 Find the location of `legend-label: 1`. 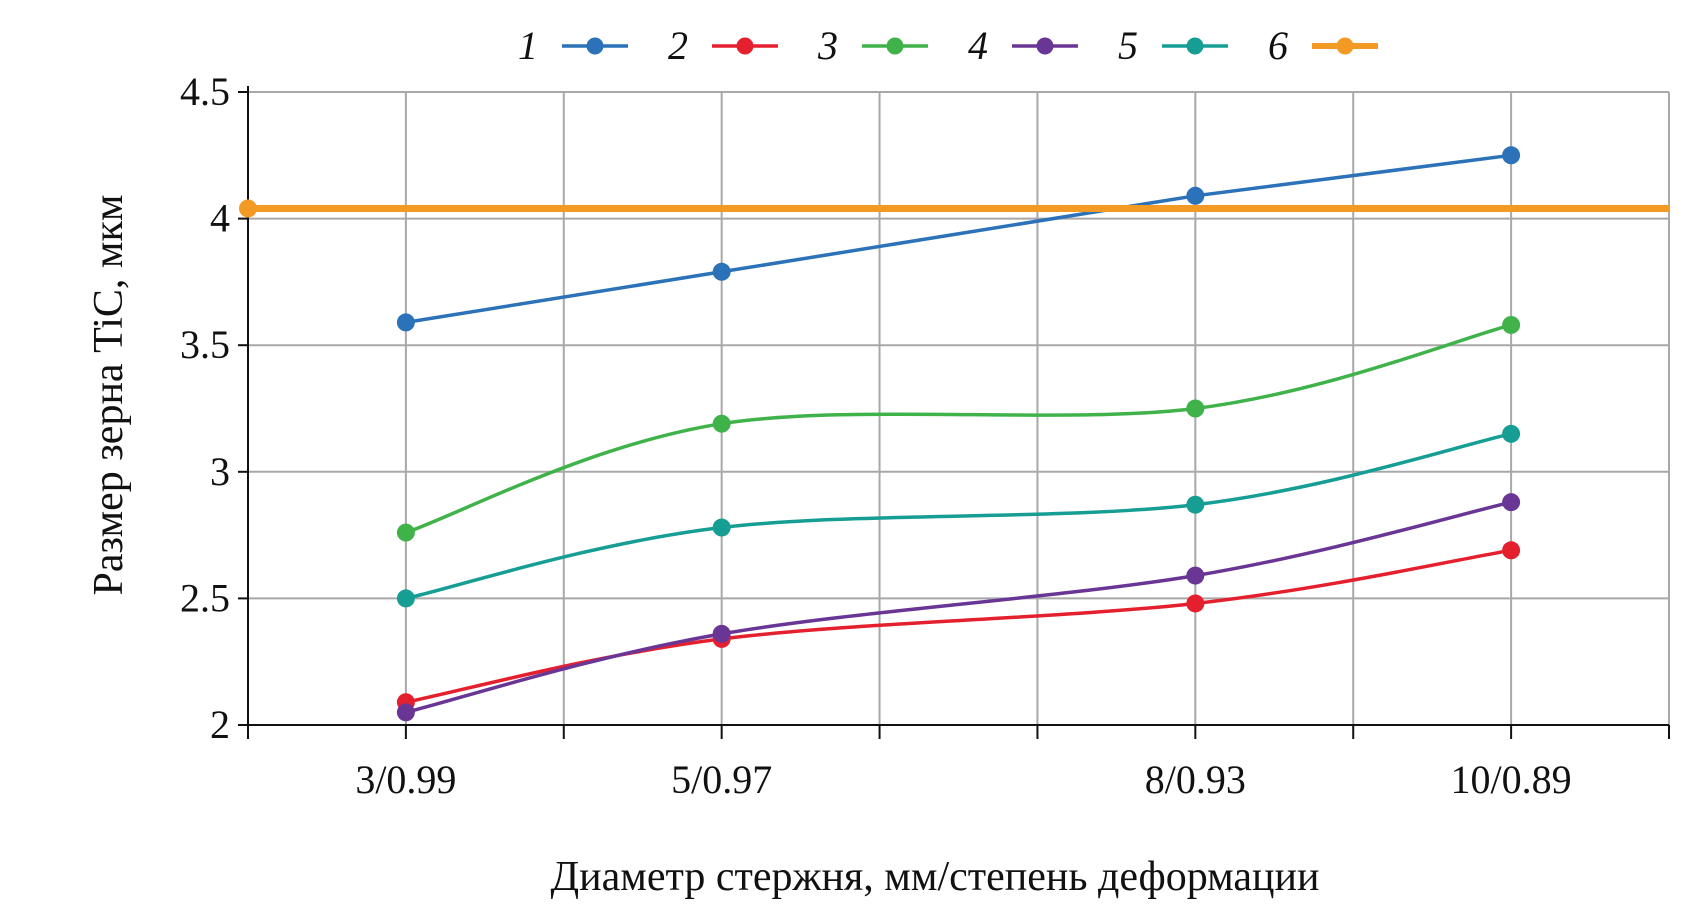

legend-label: 1 is located at coordinates (528, 45).